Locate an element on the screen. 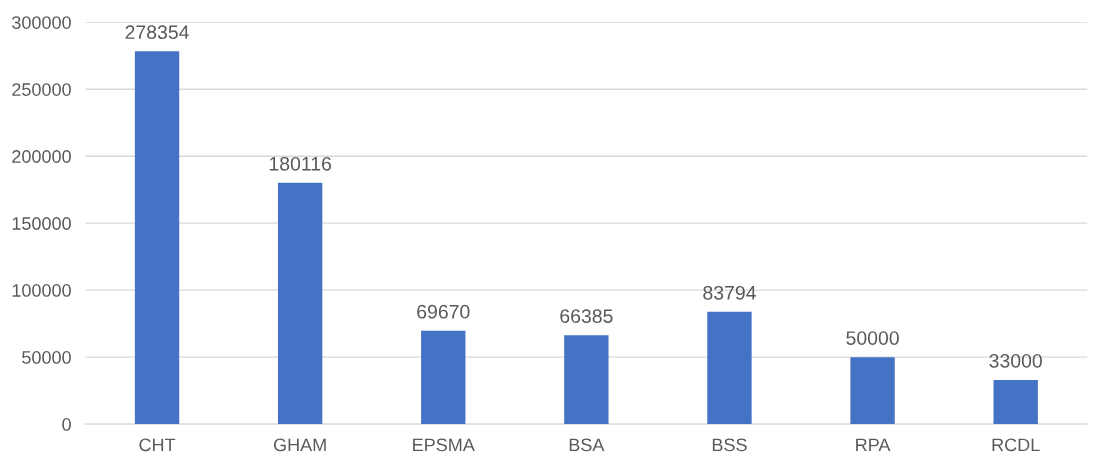  x-tick-label: RPA is located at coordinates (873, 445).